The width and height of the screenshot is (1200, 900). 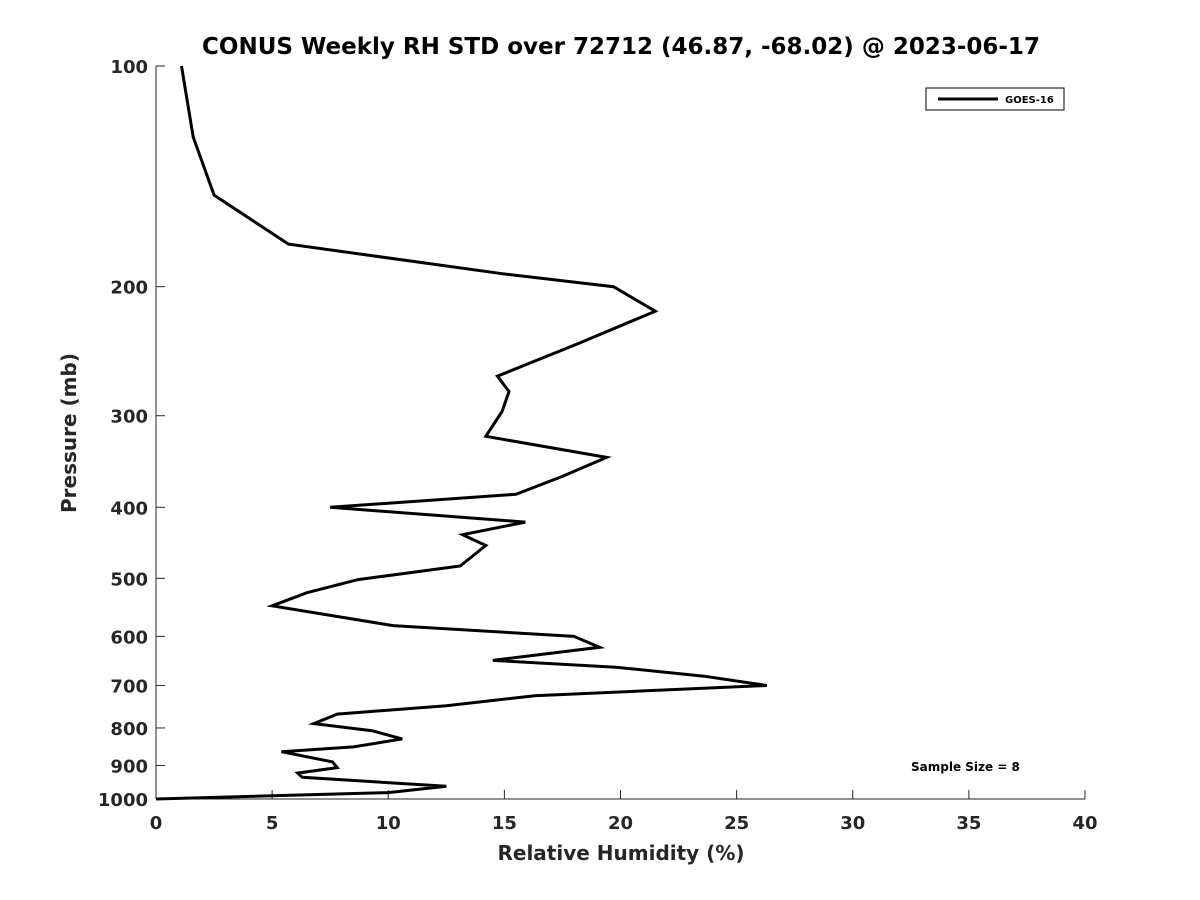 What do you see at coordinates (965, 767) in the screenshot?
I see `sample-size-annotation: Sample Size = 8` at bounding box center [965, 767].